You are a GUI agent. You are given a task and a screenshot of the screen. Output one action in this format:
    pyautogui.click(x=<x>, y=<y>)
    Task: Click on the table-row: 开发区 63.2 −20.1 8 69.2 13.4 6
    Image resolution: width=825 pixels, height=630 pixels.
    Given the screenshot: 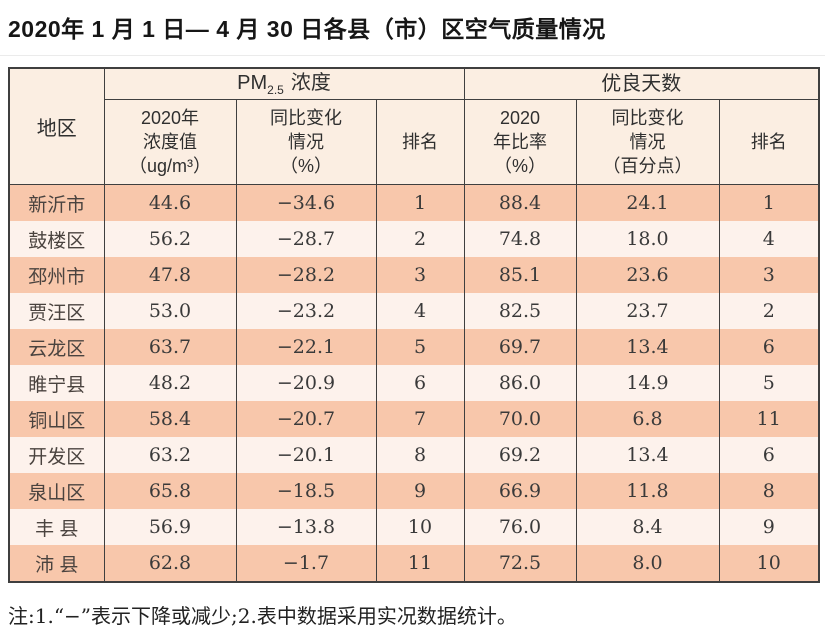 What is the action you would take?
    pyautogui.click(x=414, y=455)
    